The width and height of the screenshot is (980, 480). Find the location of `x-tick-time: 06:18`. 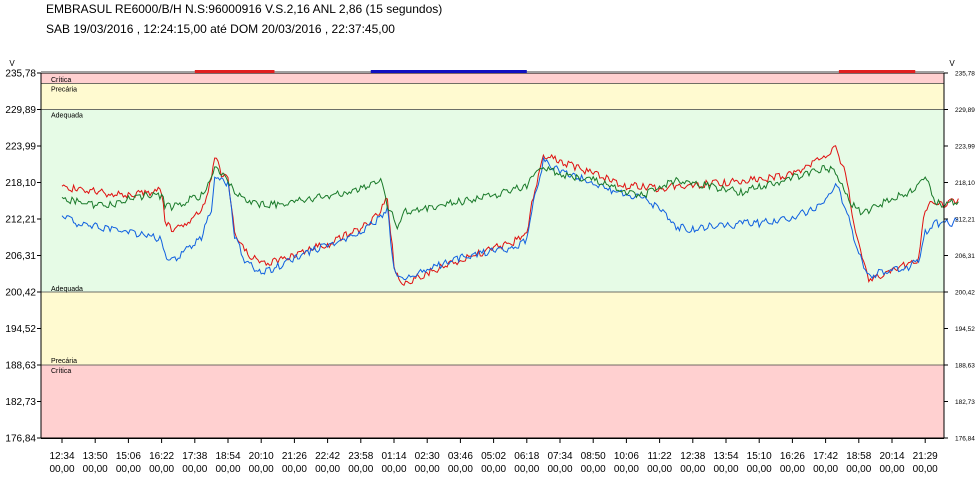

x-tick-time: 06:18 is located at coordinates (526, 456).